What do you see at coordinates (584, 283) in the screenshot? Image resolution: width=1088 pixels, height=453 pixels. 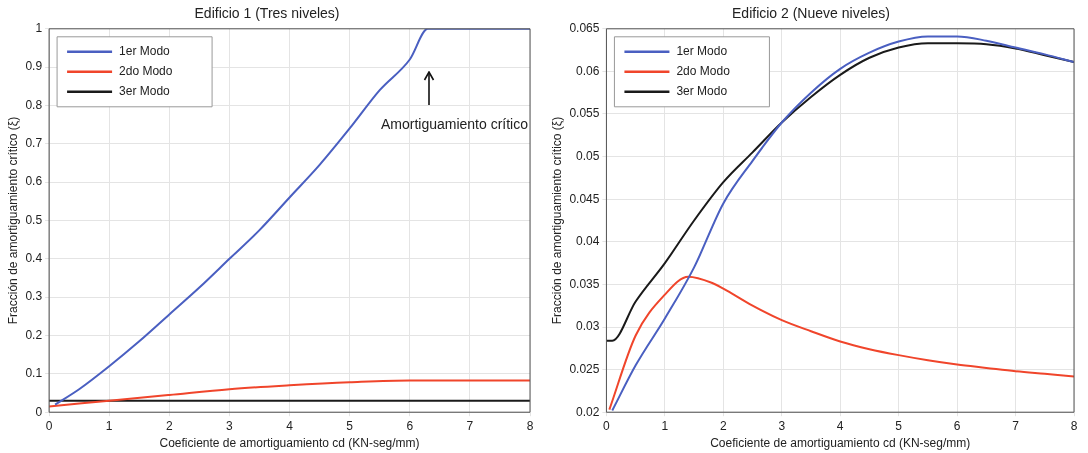 I see `y-tick-label: 0.035` at bounding box center [584, 283].